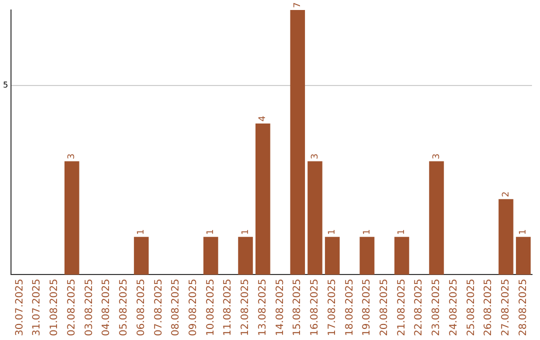 This screenshot has height=340, width=540. I want to click on x-tick-label: 30.07.2025, so click(20, 307).